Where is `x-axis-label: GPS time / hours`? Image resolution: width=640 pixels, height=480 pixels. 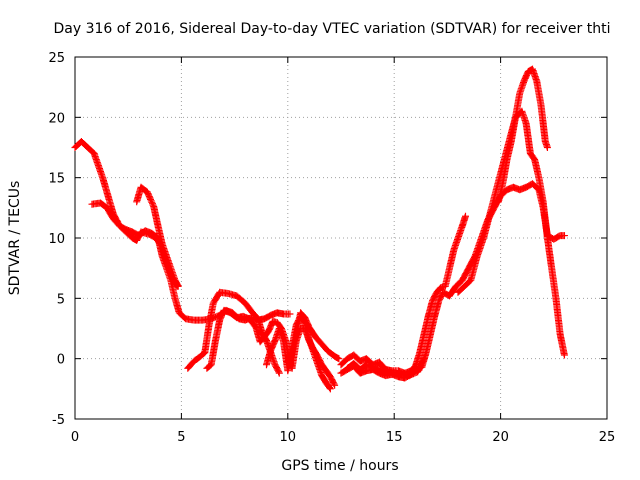
x-axis-label: GPS time / hours is located at coordinates (339, 466).